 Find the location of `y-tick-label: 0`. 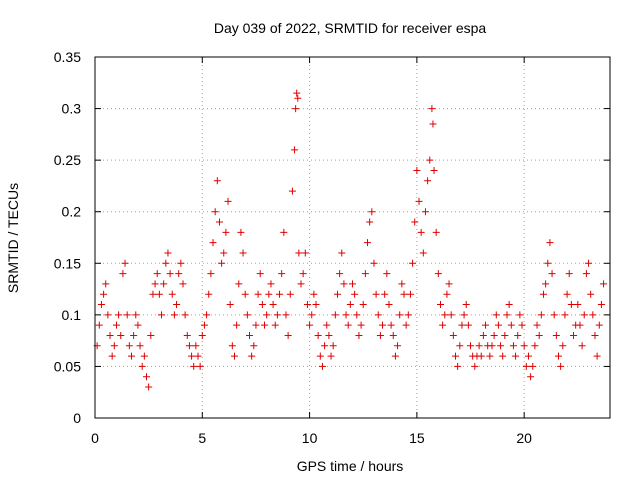

y-tick-label: 0 is located at coordinates (77, 418).